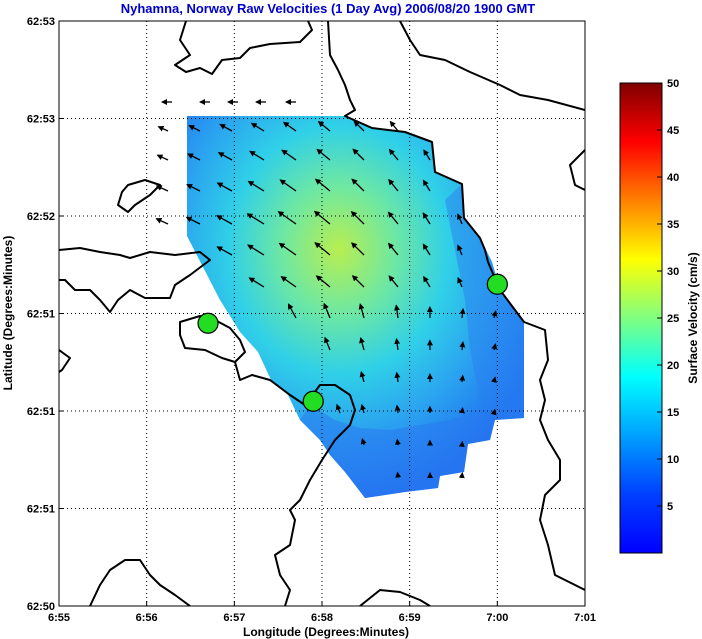 This screenshot has width=702, height=639. What do you see at coordinates (641, 318) in the screenshot?
I see `colorbar` at bounding box center [641, 318].